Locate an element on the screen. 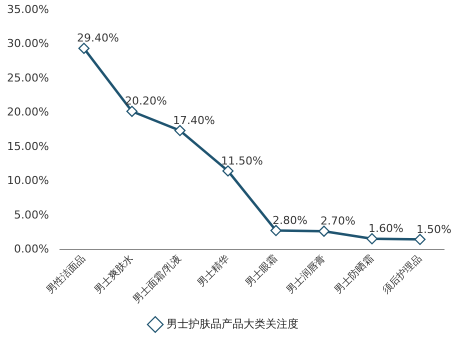 The image size is (464, 344). data-label: 11.50% is located at coordinates (241, 161).